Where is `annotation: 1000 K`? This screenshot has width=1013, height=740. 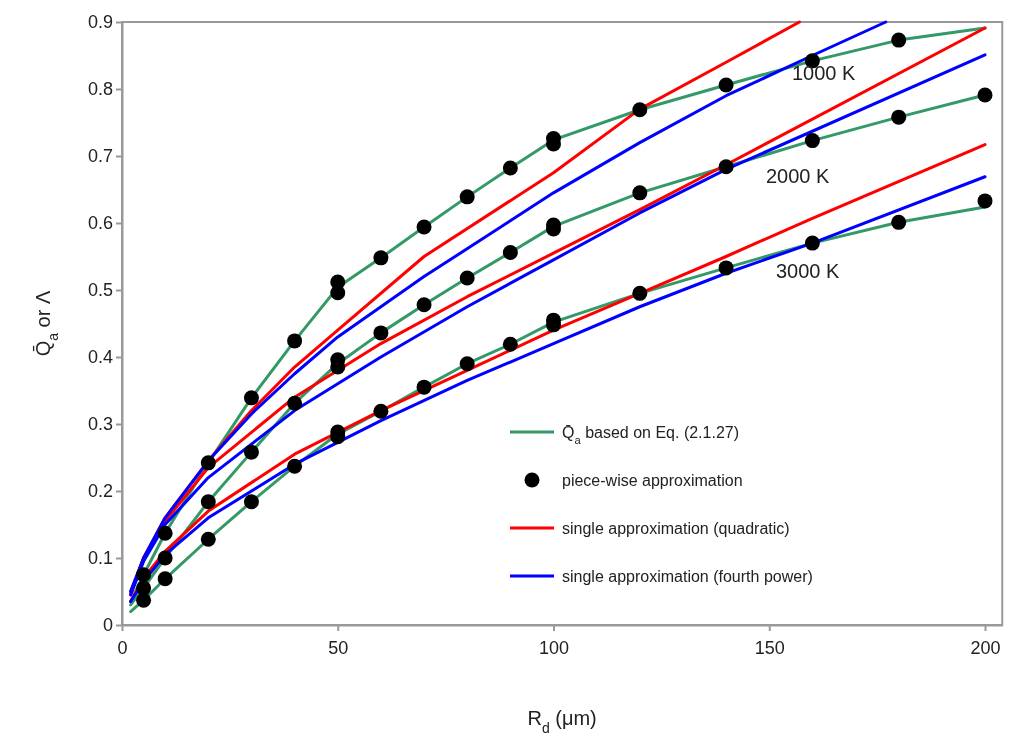 annotation: 1000 K is located at coordinates (824, 73).